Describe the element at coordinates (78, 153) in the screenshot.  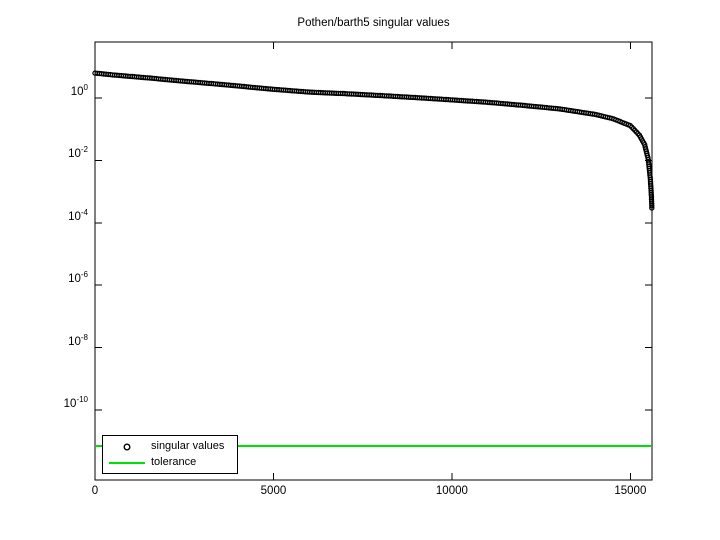
I see `y-tick-label: 10⁻²` at that location.